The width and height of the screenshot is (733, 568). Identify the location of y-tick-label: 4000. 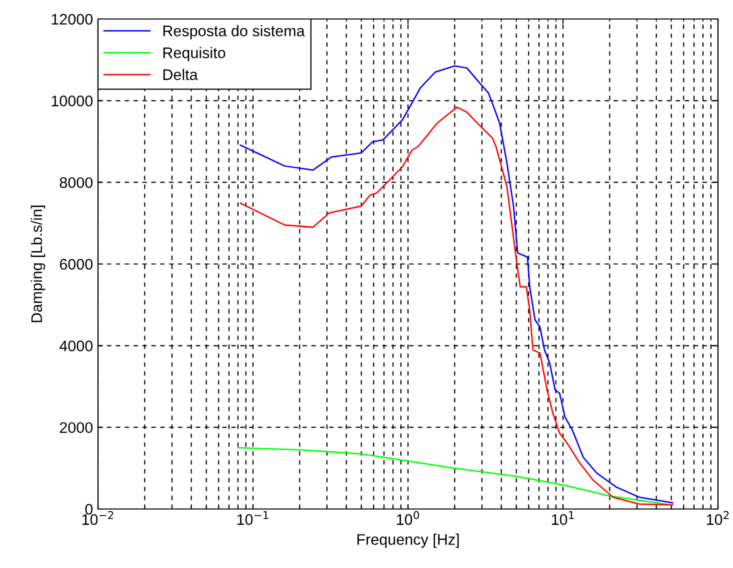
(76, 346).